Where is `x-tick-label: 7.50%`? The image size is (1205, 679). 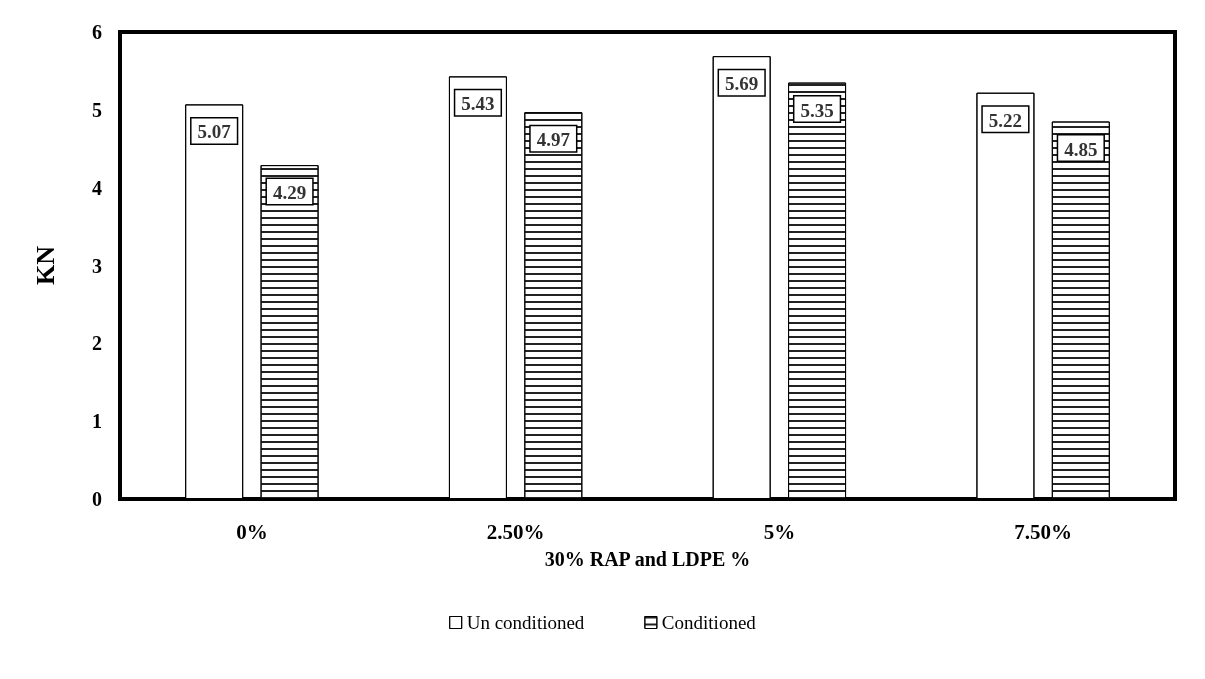
x-tick-label: 7.50% is located at coordinates (1043, 531).